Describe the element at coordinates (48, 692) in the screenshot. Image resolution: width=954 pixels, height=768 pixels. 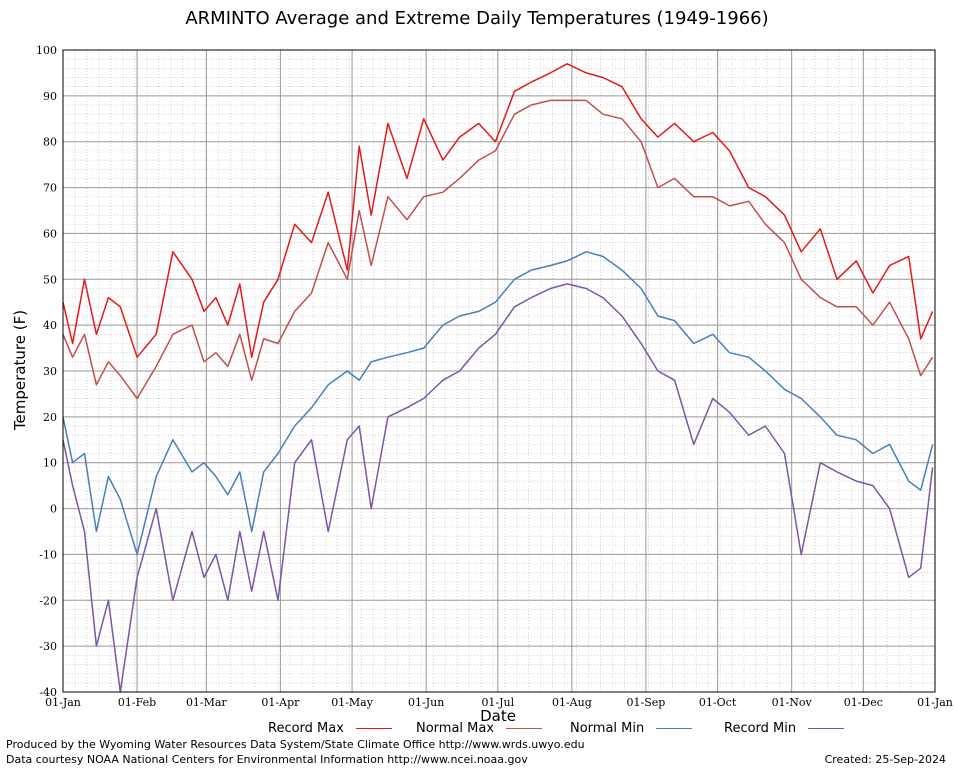
I see `y-tick-label: -40` at that location.